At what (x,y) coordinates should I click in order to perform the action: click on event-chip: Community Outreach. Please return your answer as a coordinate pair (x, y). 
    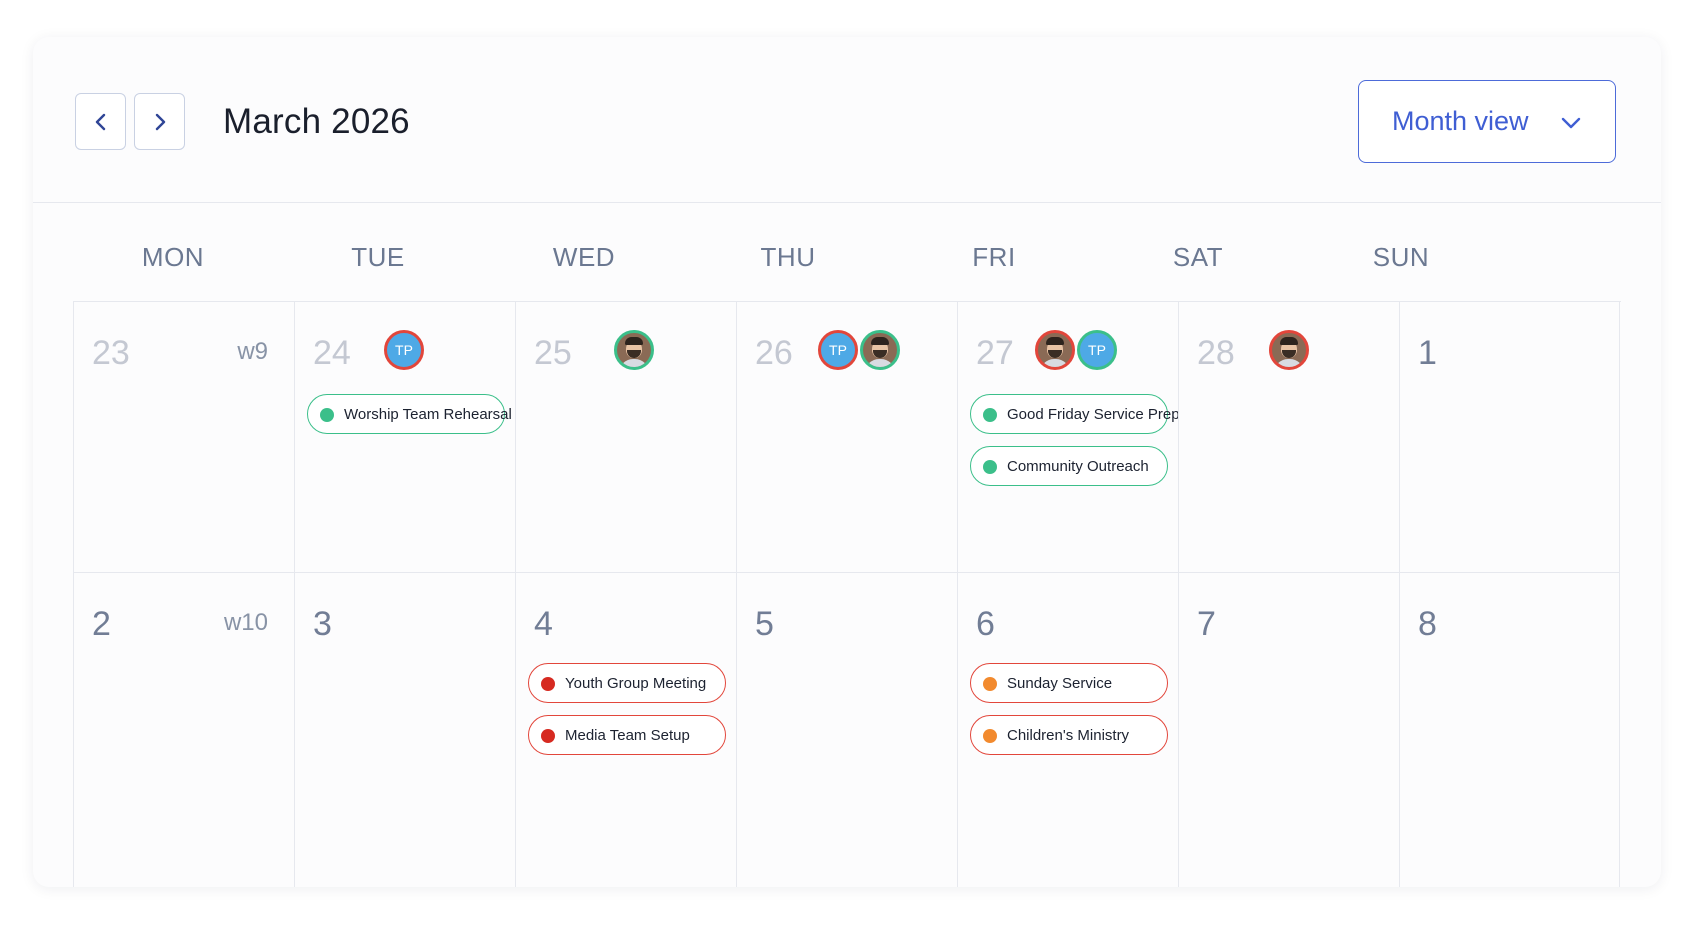
    Looking at the image, I should click on (1069, 466).